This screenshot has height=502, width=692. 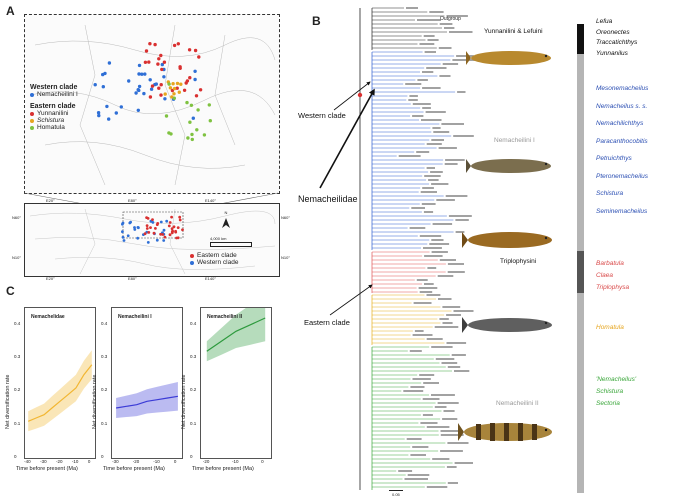 I want to click on panel-b-label: B, so click(x=316, y=21).